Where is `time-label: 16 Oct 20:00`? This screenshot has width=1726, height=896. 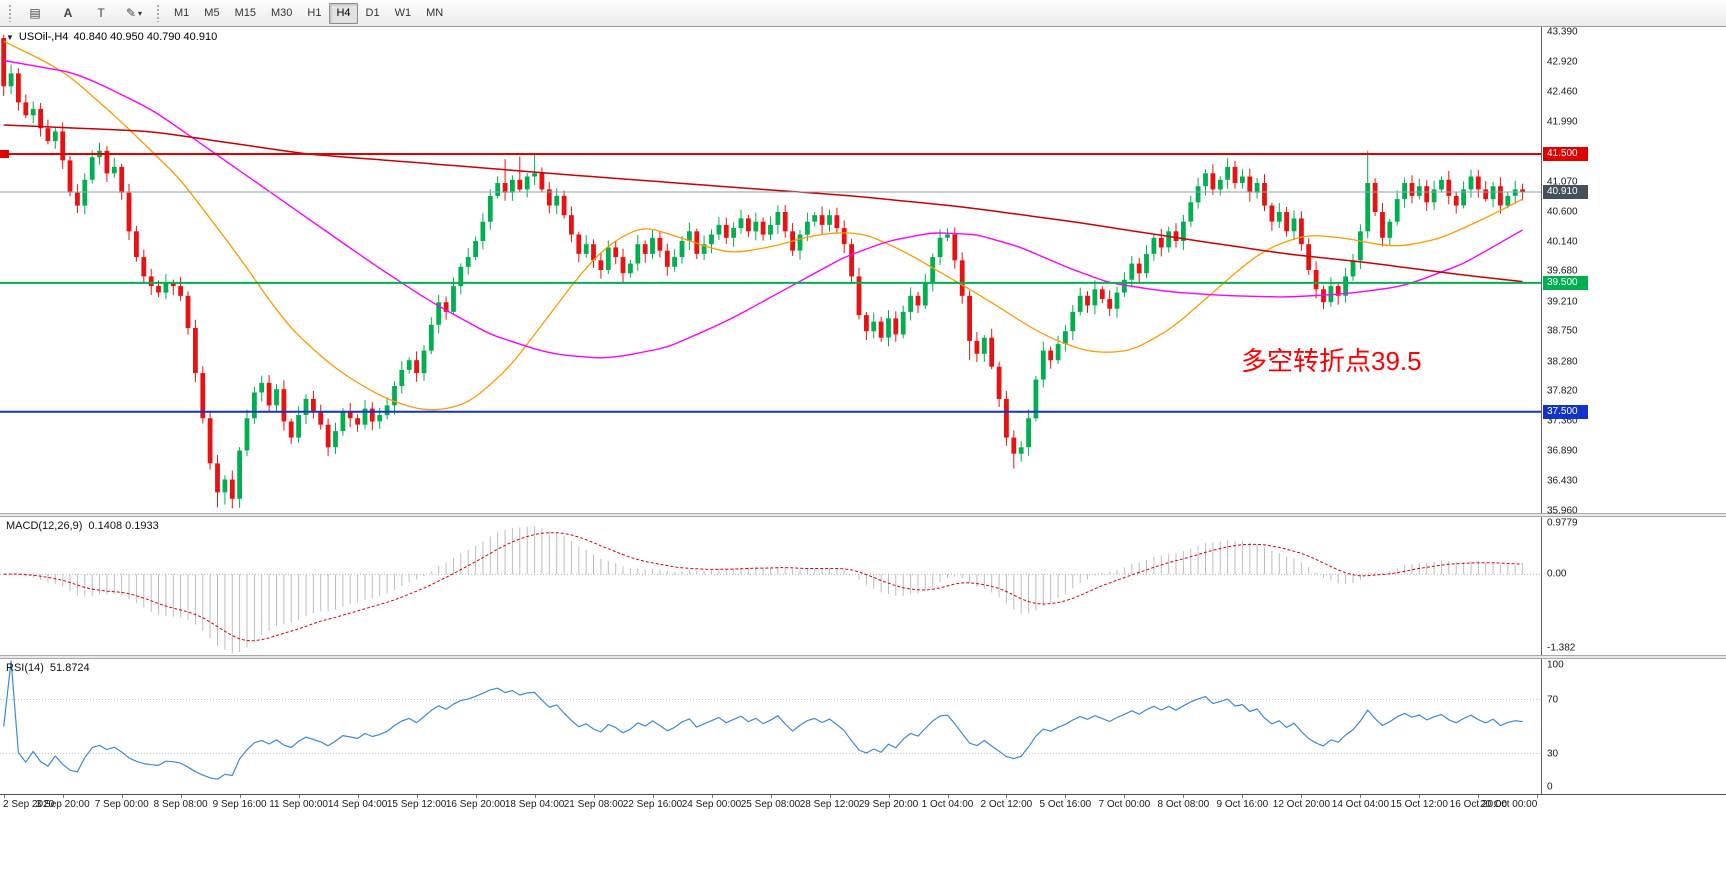
time-label: 16 Oct 20:00 is located at coordinates (1478, 804).